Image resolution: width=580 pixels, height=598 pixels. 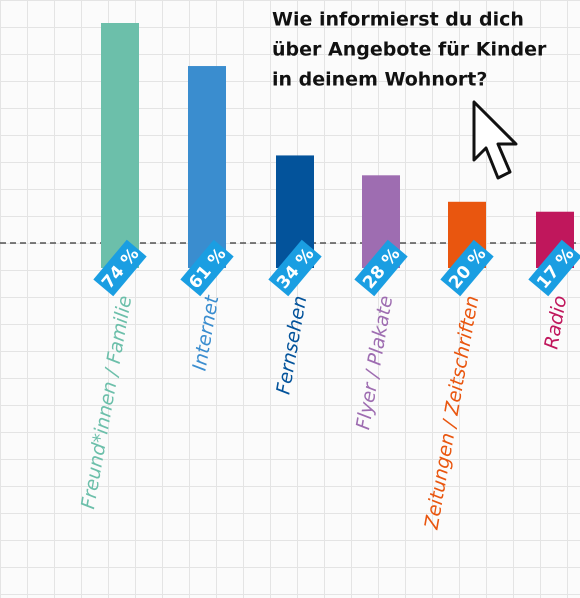 I want to click on category-label: Internet, so click(x=206, y=332).